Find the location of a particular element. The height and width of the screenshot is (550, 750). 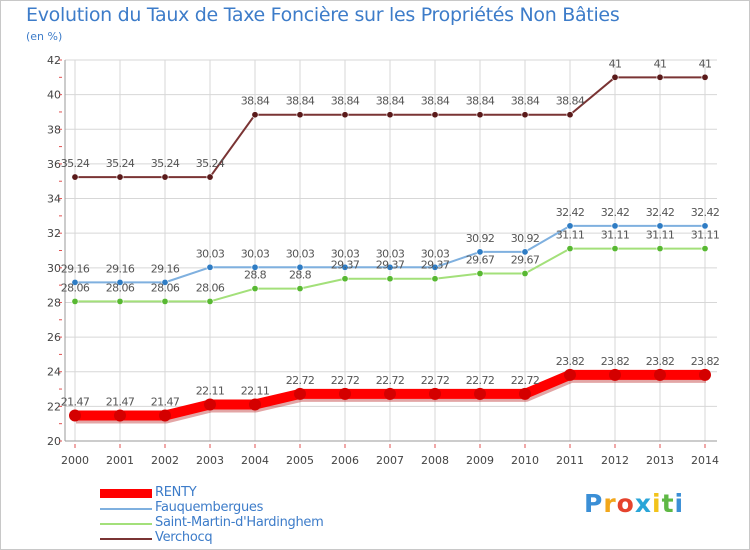

x-tick-label: 2007 is located at coordinates (390, 460).